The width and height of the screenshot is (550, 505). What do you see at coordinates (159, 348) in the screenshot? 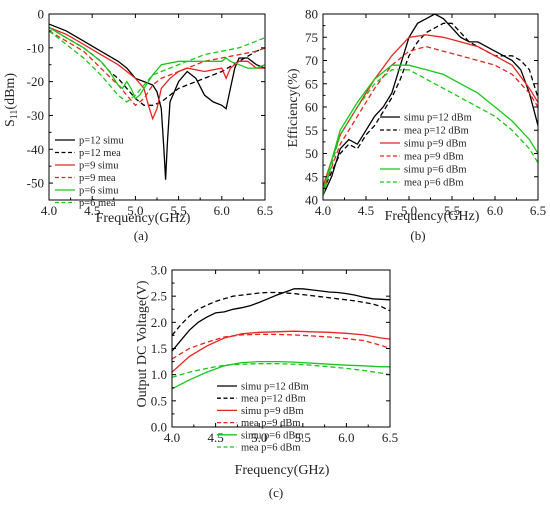
I see `panel-c-ytick-label: 1.5` at bounding box center [159, 348].